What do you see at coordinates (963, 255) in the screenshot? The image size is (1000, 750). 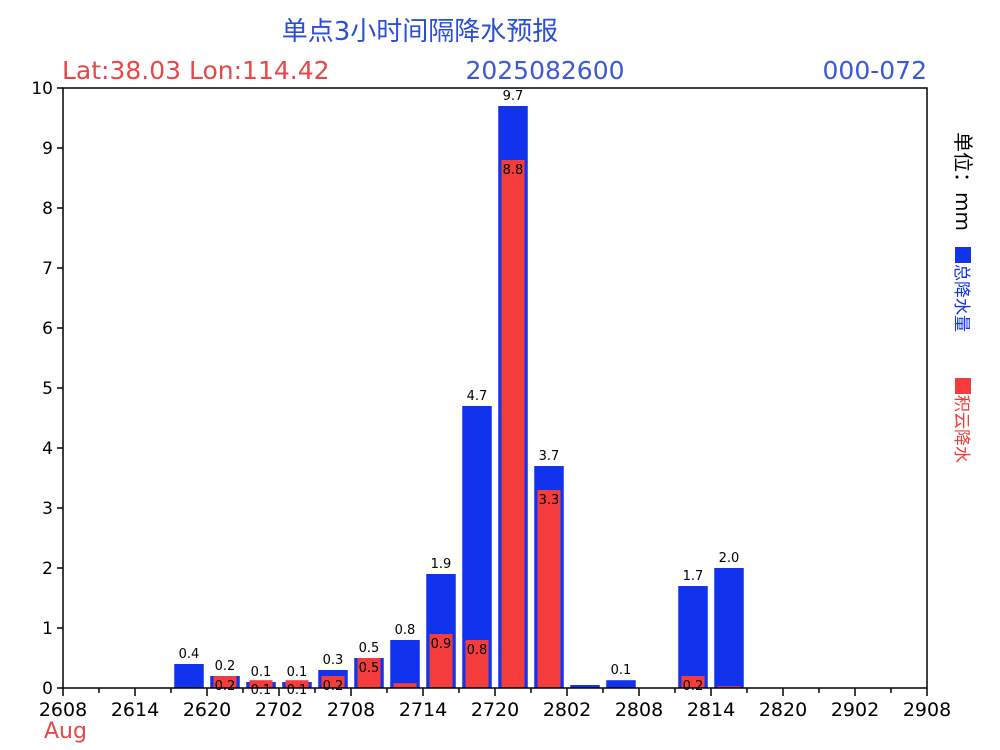 I see `legend-total-swatch` at bounding box center [963, 255].